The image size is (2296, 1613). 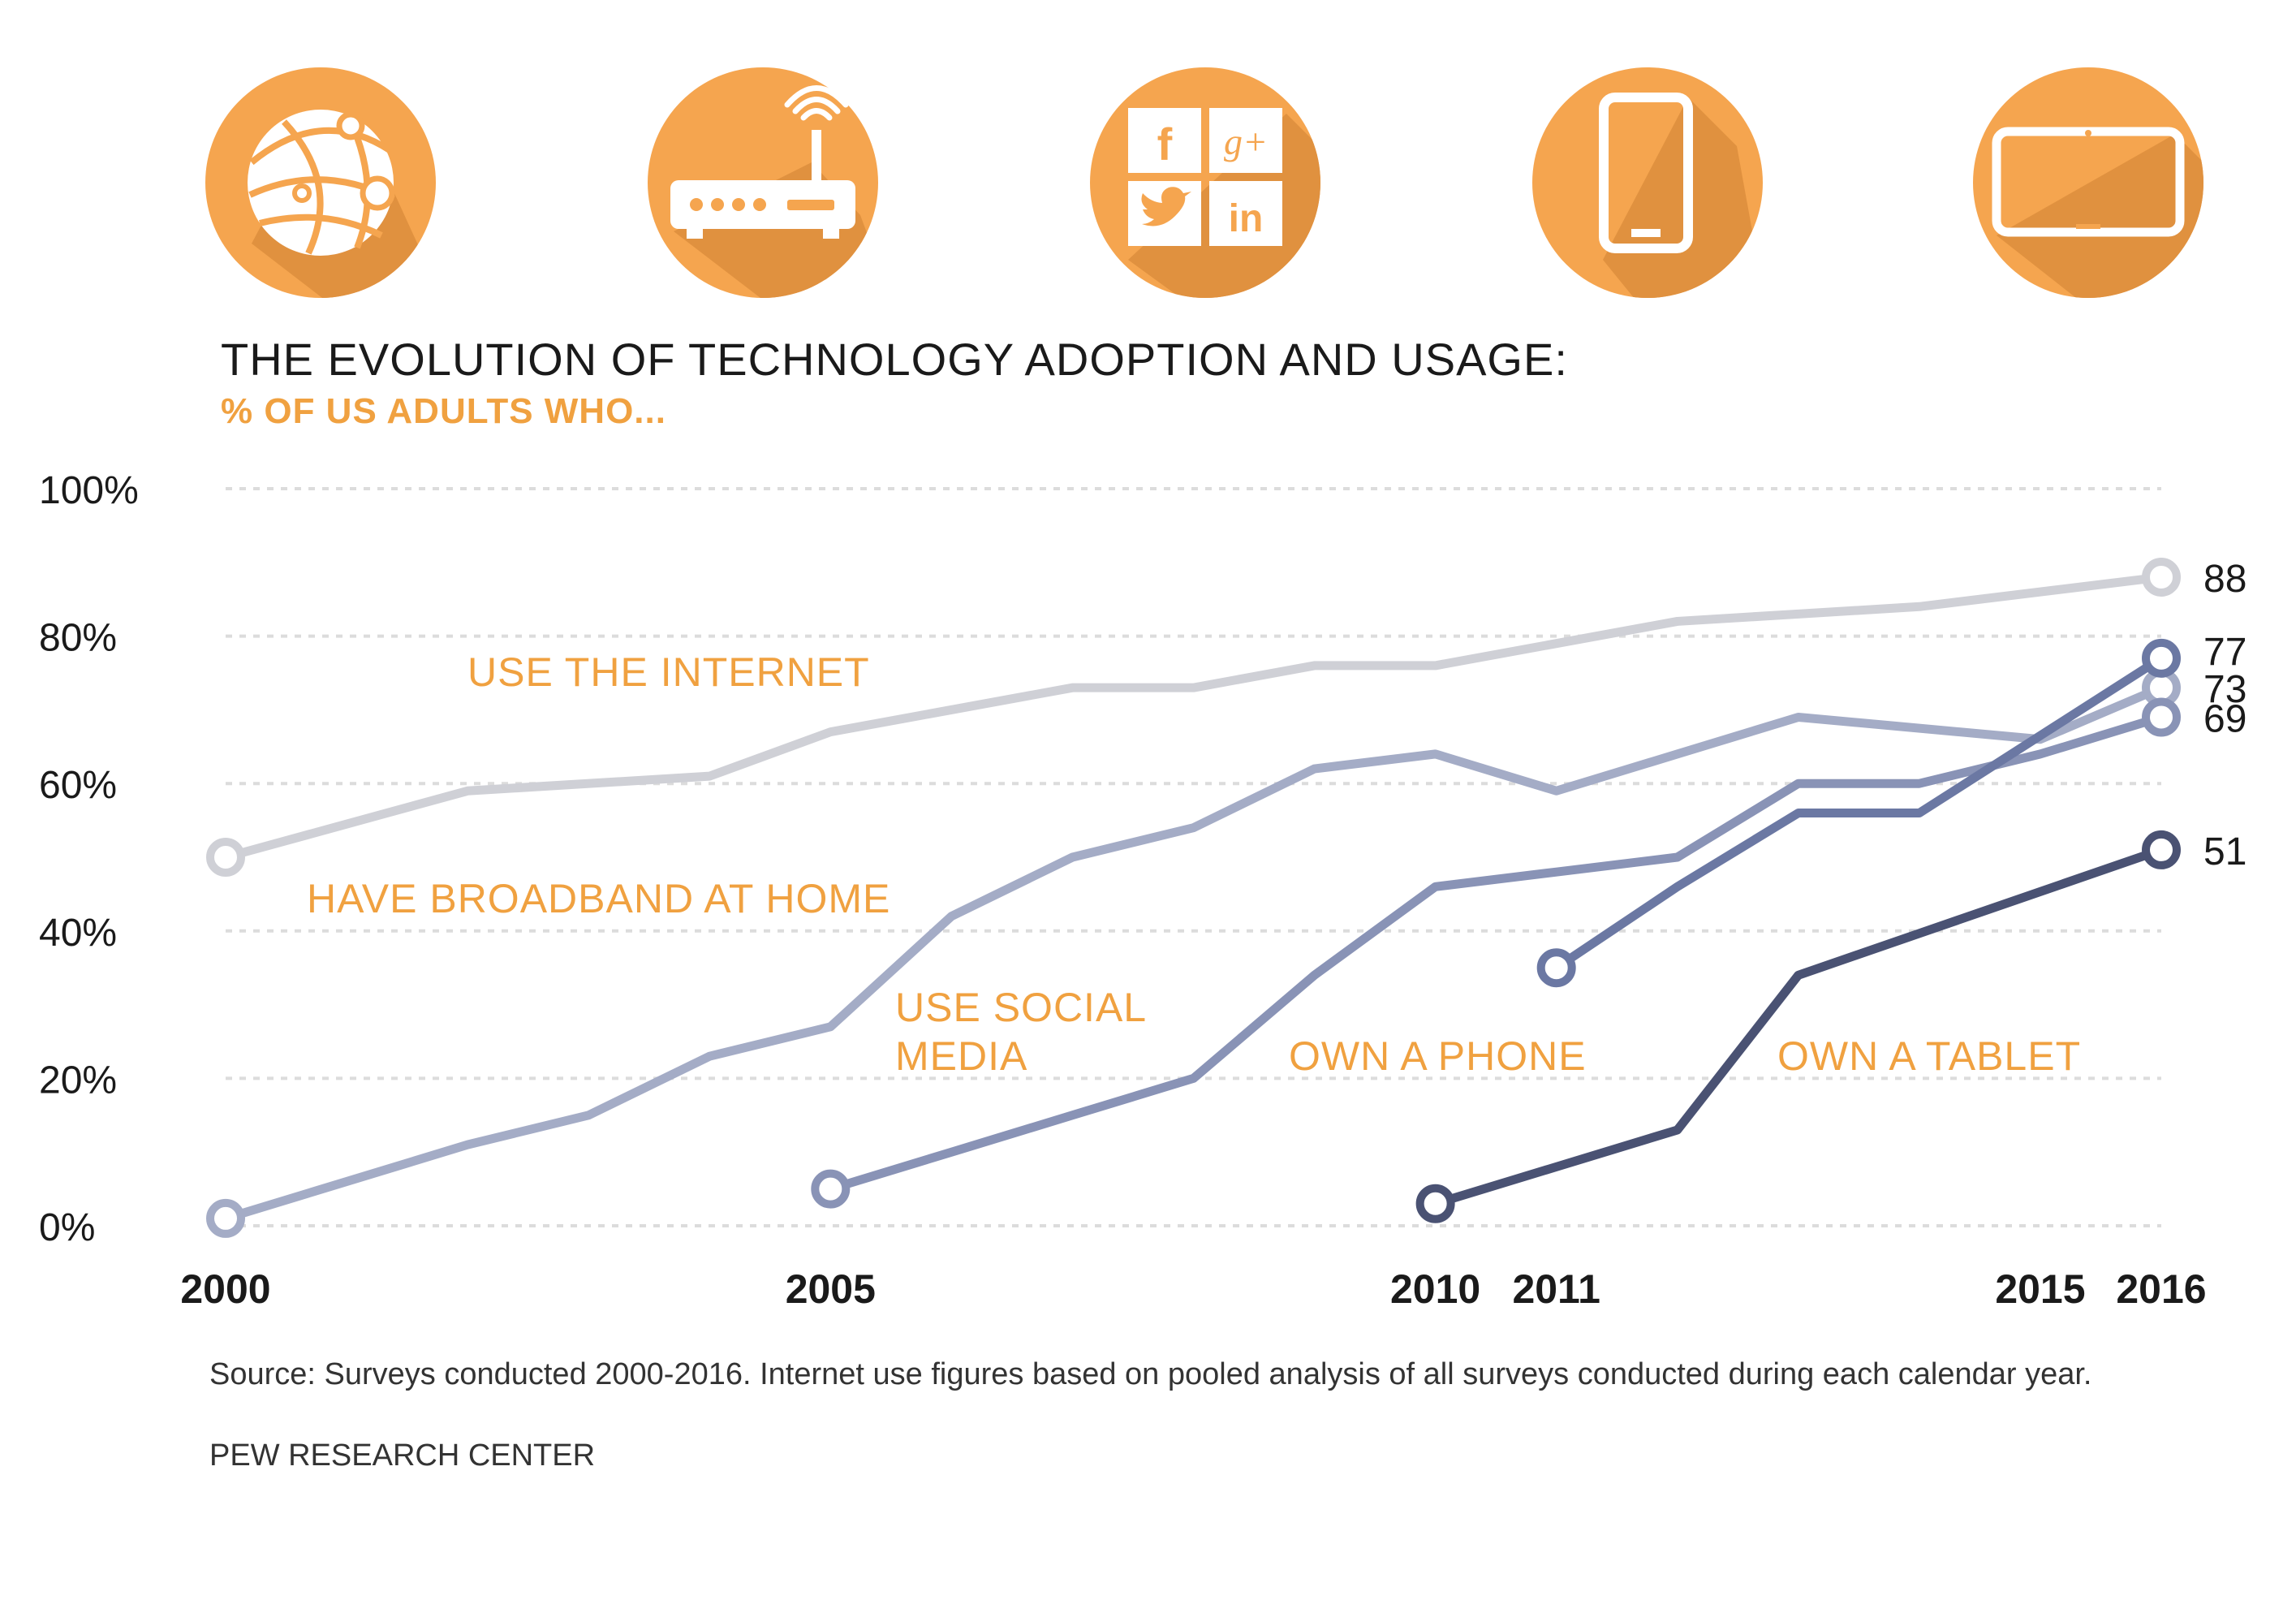 I want to click on x-axis-ticks: 2000 2005 2010 2011 2015 2016, so click(x=1193, y=1289).